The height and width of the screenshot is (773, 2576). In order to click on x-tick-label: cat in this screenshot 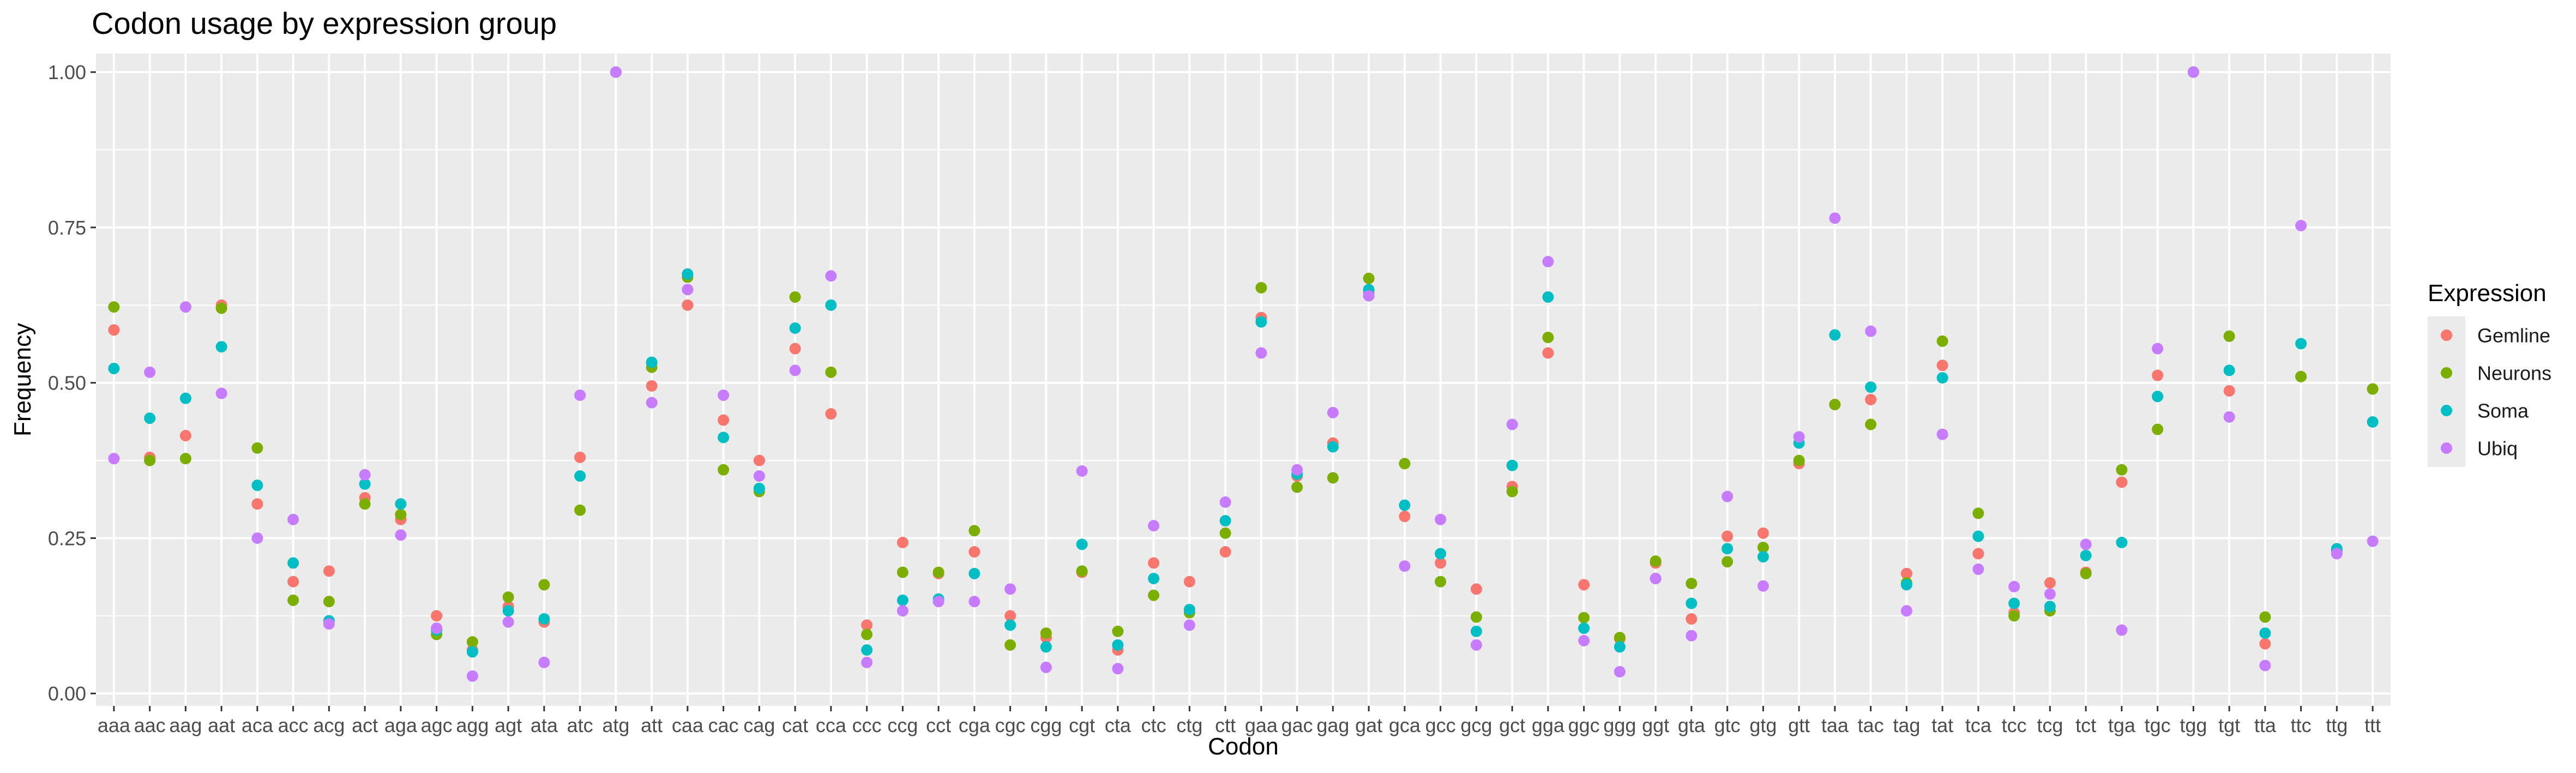, I will do `click(795, 725)`.